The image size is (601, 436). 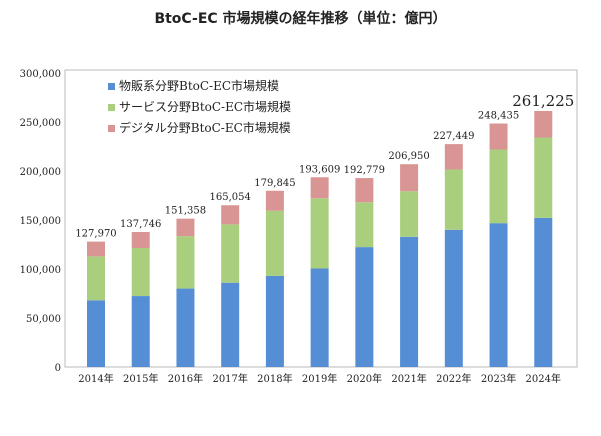 What do you see at coordinates (408, 378) in the screenshot?
I see `x-tick-label: 2021年` at bounding box center [408, 378].